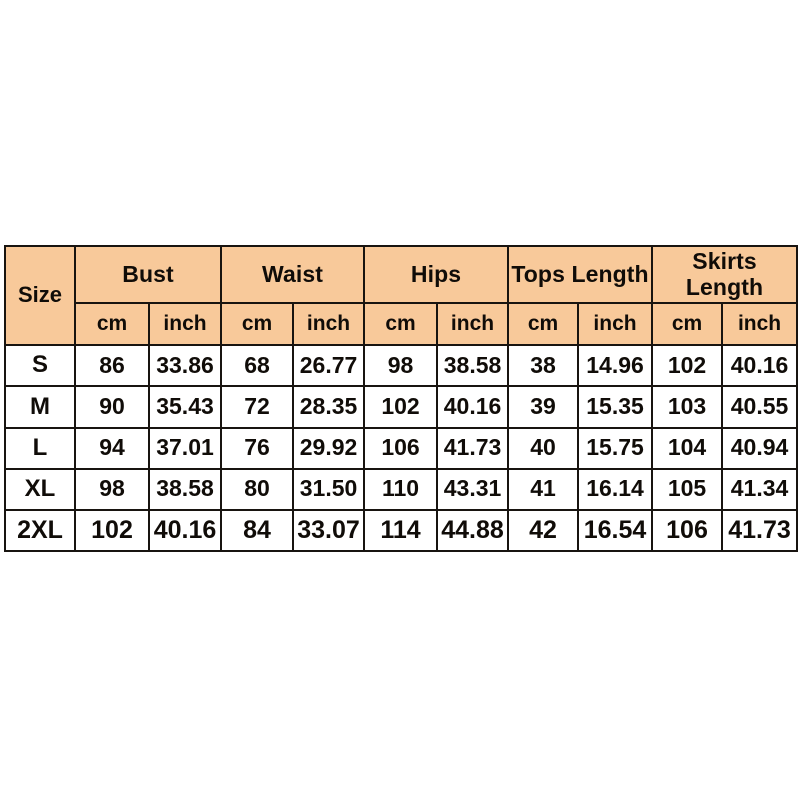 Image resolution: width=799 pixels, height=799 pixels. What do you see at coordinates (185, 366) in the screenshot?
I see `cell-bust-inch: 33.86` at bounding box center [185, 366].